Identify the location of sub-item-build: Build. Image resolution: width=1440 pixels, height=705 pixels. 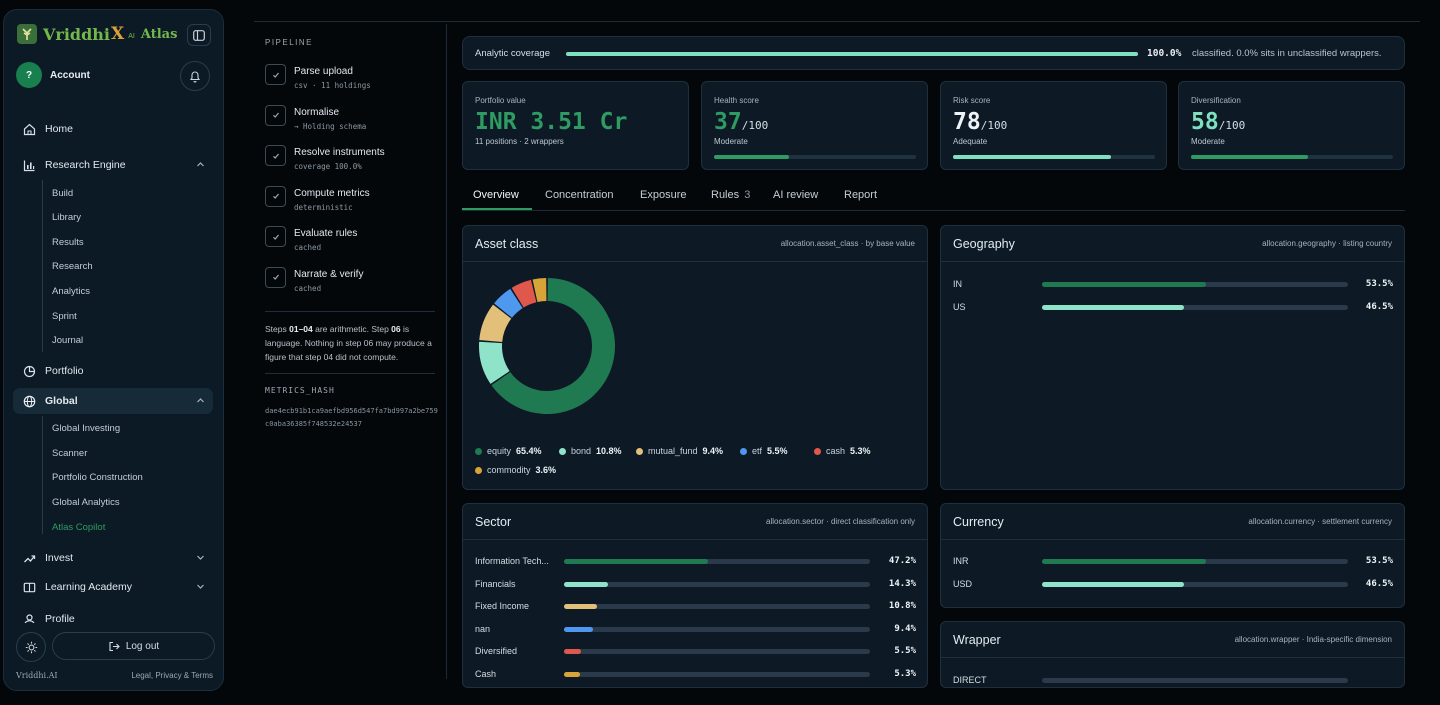
(63, 193).